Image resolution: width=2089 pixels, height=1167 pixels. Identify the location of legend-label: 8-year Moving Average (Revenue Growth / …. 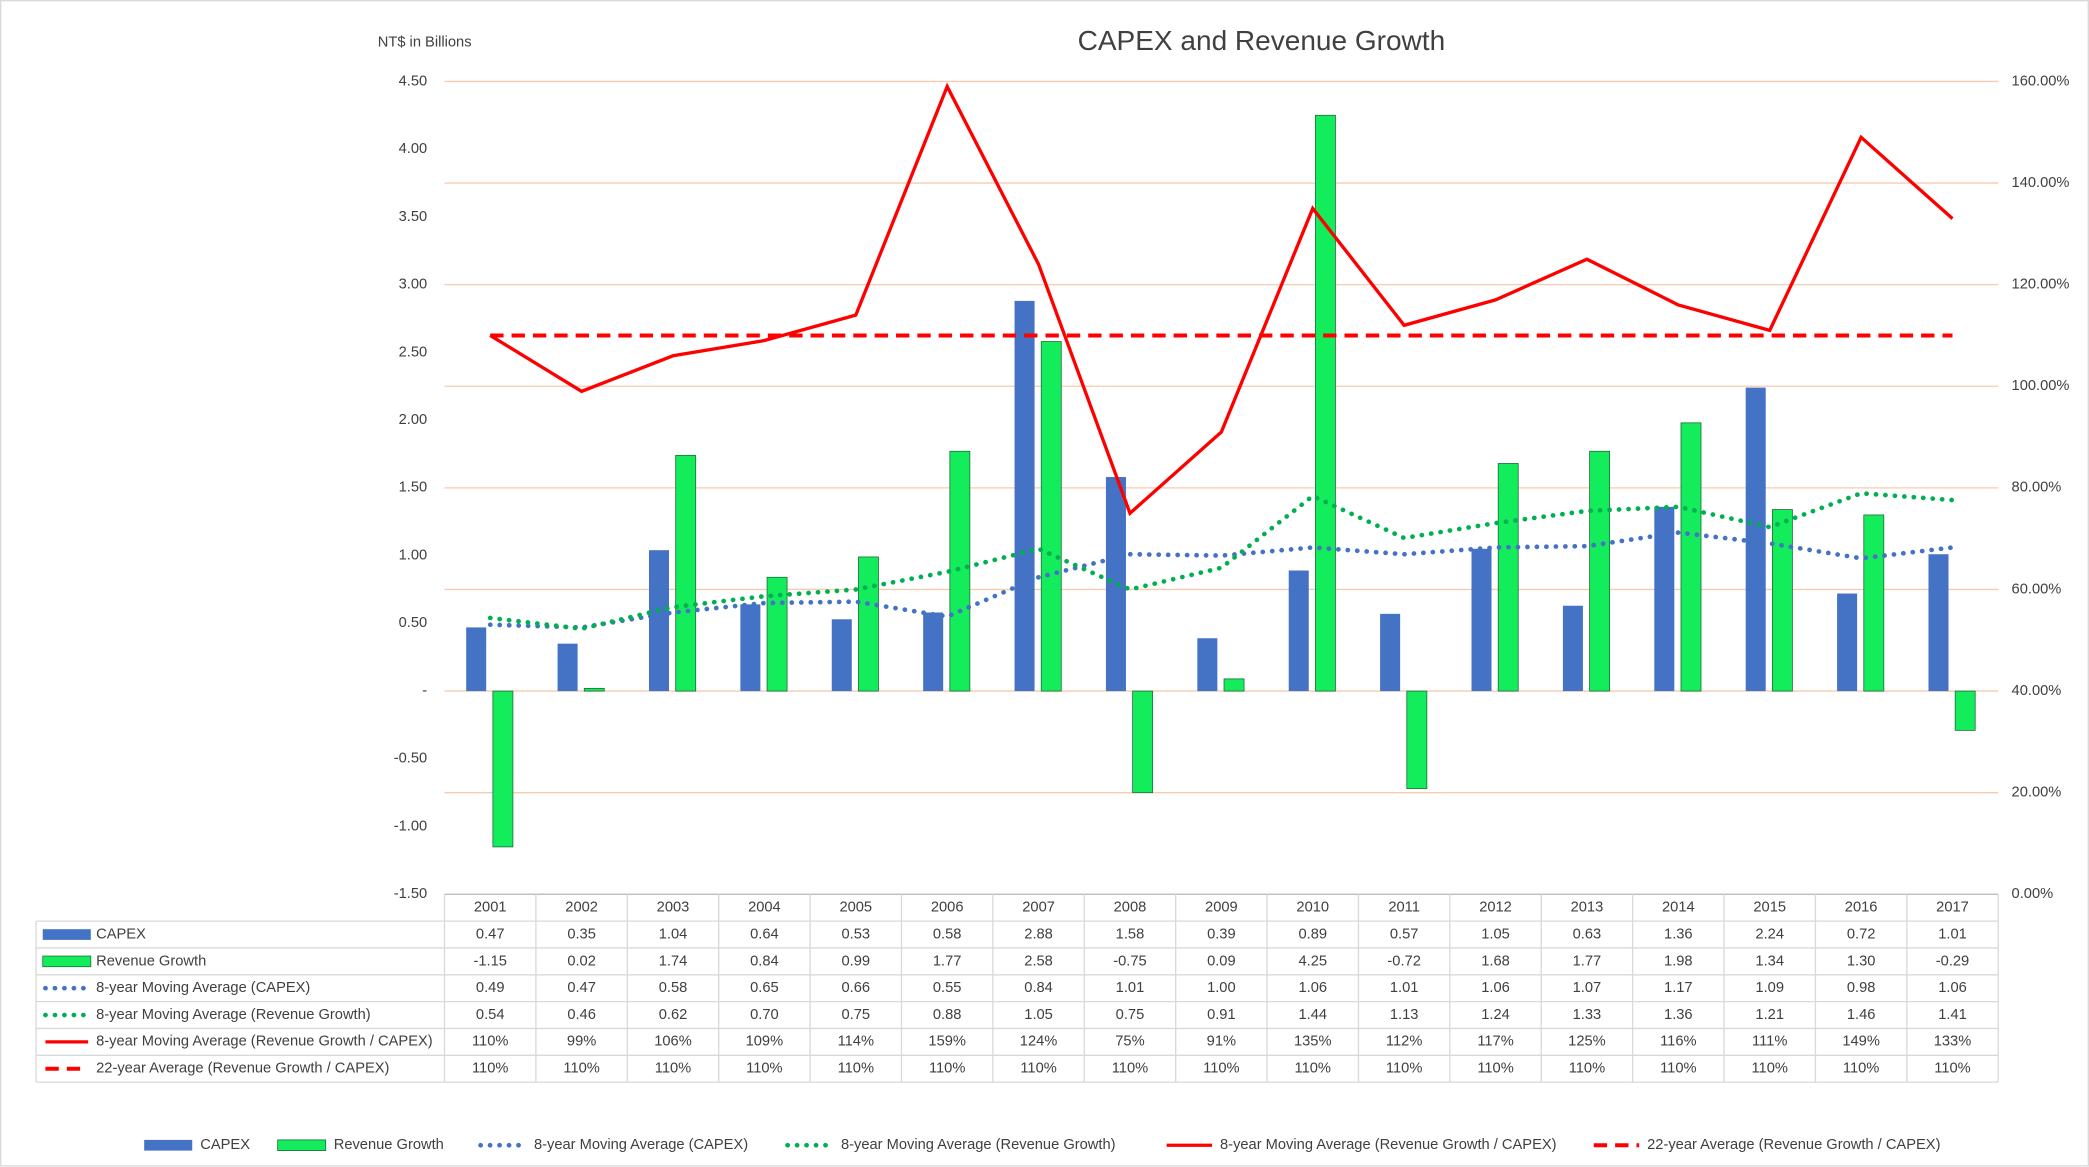
(1388, 1145).